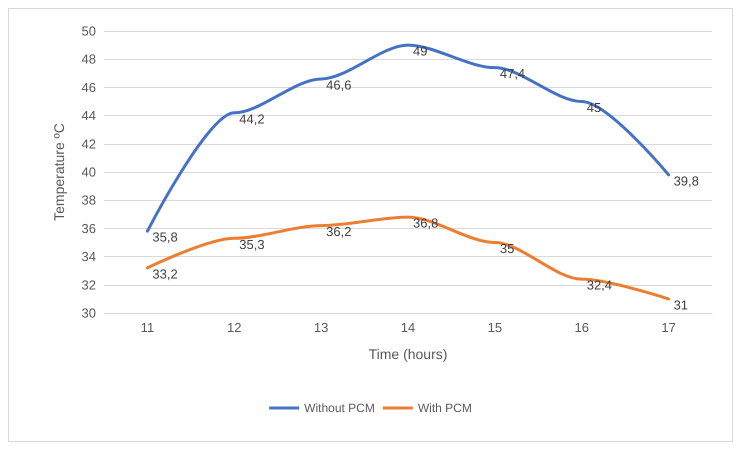 Image resolution: width=741 pixels, height=450 pixels. What do you see at coordinates (147, 327) in the screenshot?
I see `x-tick-label: 11` at bounding box center [147, 327].